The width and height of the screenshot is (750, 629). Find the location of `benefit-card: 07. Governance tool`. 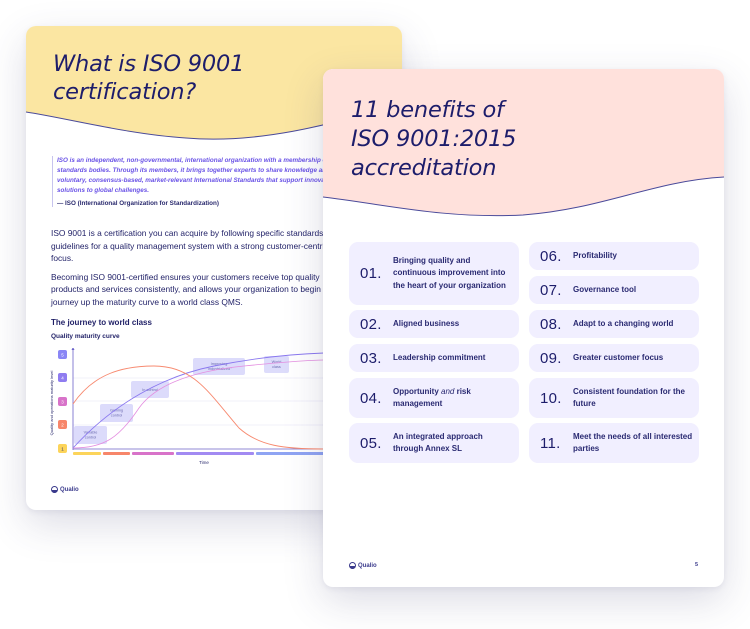

benefit-card: 07. Governance tool is located at coordinates (614, 290).